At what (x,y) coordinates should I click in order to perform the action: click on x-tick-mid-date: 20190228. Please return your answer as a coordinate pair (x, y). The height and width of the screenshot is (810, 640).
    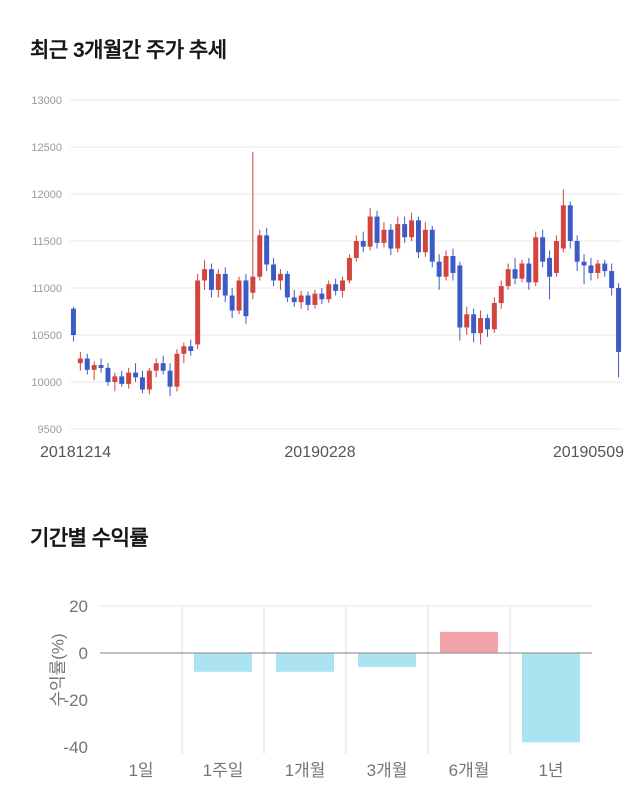
    Looking at the image, I should click on (320, 452).